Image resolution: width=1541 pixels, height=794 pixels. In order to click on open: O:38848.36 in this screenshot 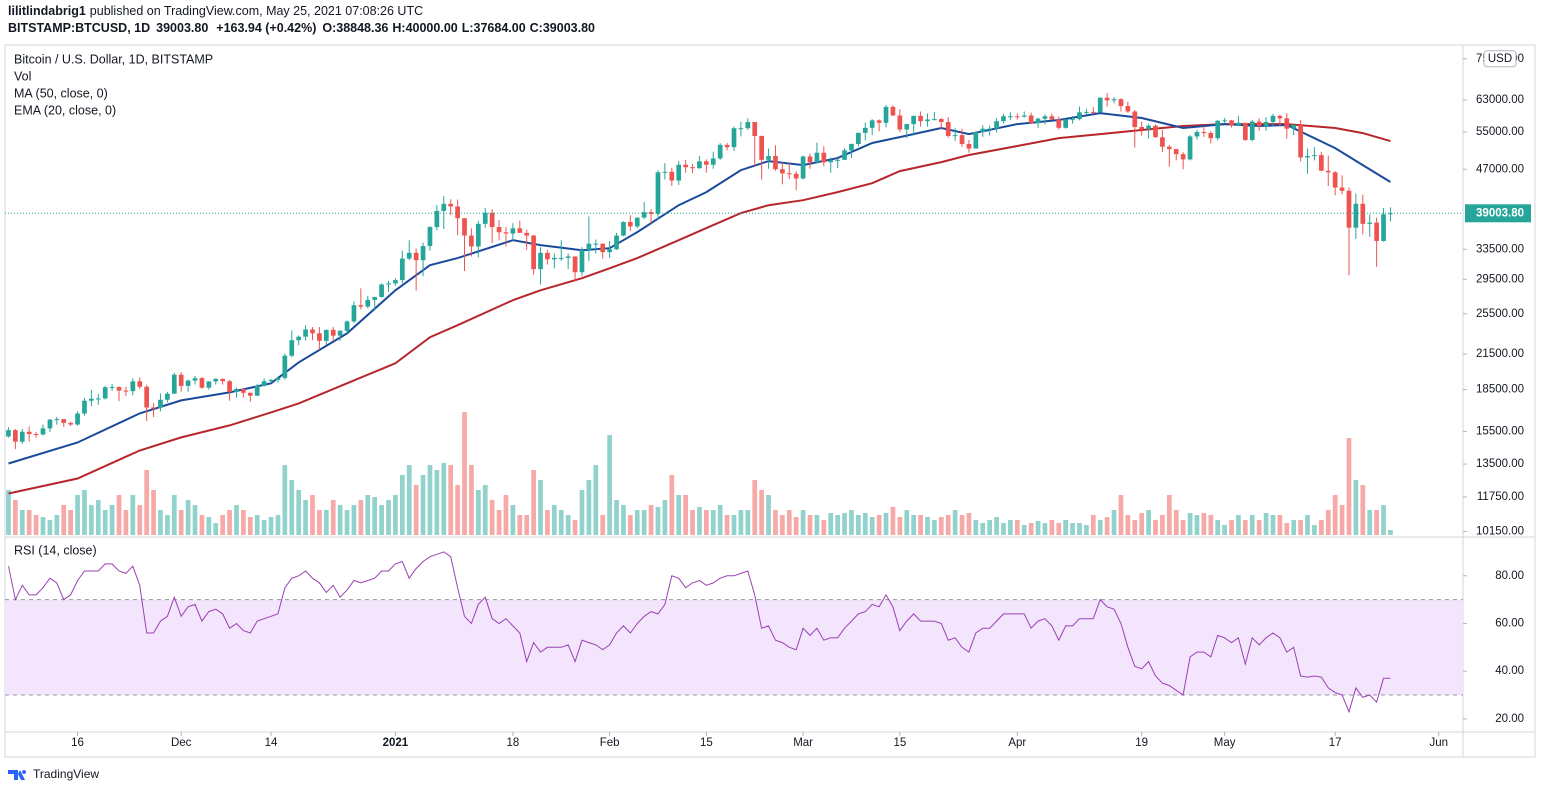, I will do `click(355, 28)`.